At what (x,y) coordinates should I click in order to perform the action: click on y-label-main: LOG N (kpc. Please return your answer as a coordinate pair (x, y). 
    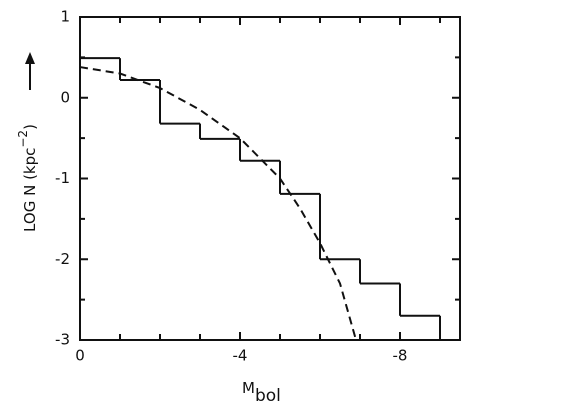
    Looking at the image, I should click on (30, 190).